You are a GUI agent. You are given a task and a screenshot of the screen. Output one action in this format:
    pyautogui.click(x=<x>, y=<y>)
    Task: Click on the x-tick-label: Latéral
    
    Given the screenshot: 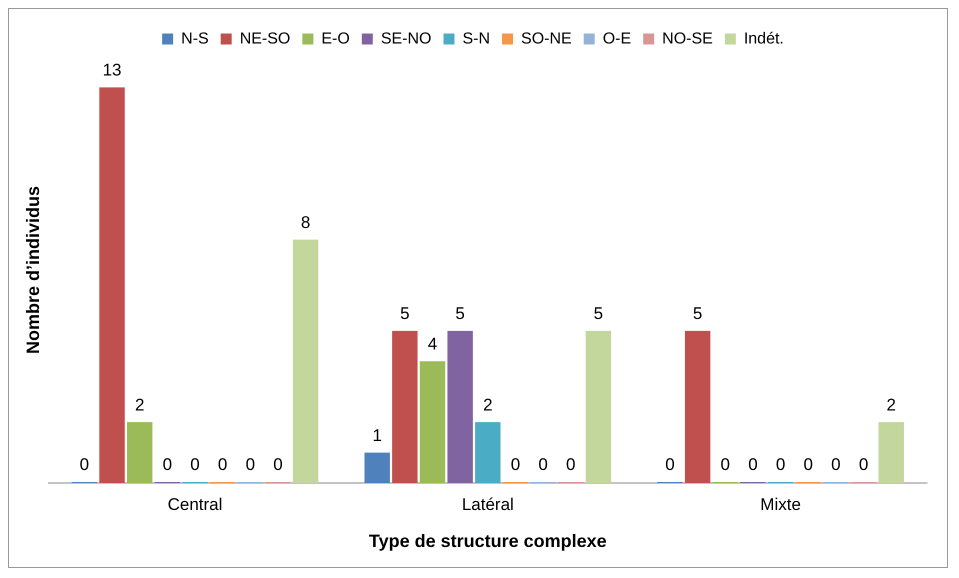 What is the action you would take?
    pyautogui.click(x=488, y=504)
    